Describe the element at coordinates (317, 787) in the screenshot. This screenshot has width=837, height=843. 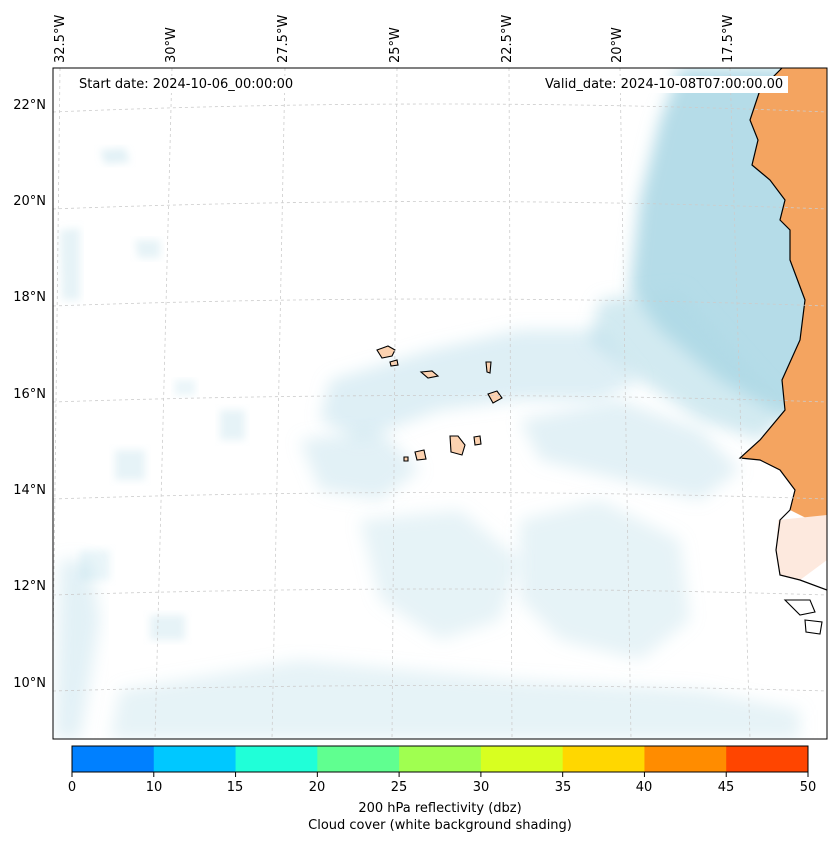
I see `colorbar-tick-label: 20` at that location.